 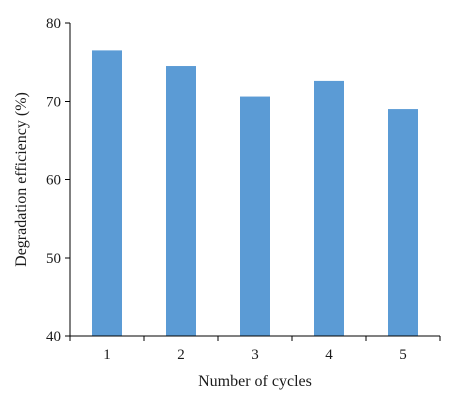 What do you see at coordinates (53, 102) in the screenshot?
I see `y-tick-label: 70` at bounding box center [53, 102].